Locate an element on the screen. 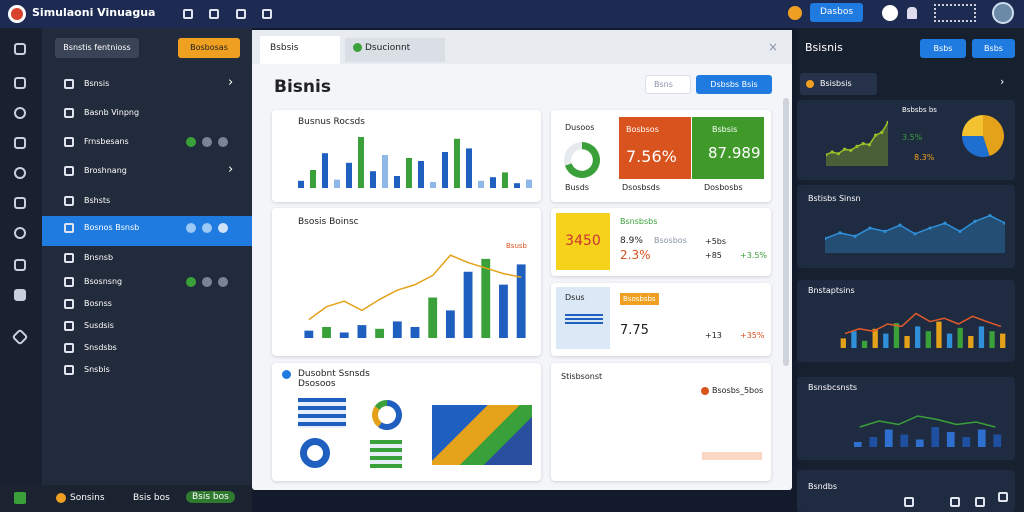 This screenshot has height=512, width=1024. menu-item: Bsosnsng is located at coordinates (103, 281).